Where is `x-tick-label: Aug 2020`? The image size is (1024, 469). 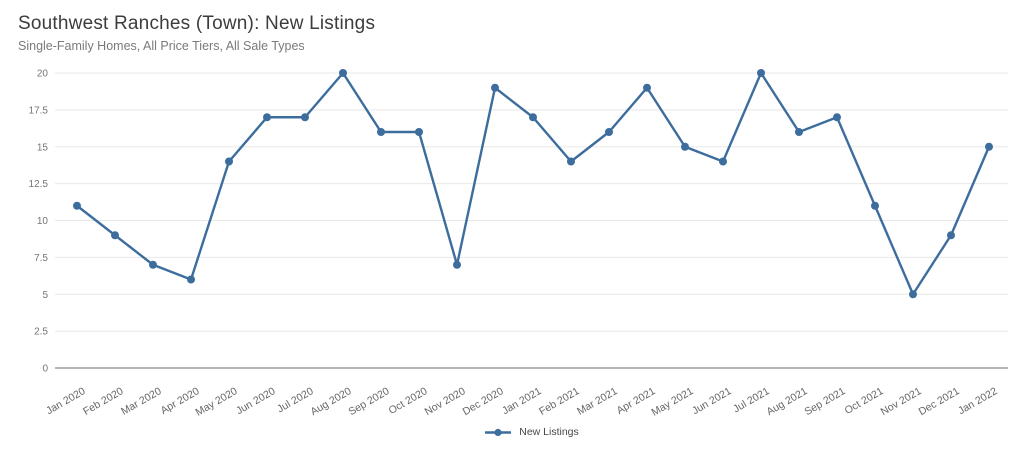 x-tick-label: Aug 2020 is located at coordinates (331, 401).